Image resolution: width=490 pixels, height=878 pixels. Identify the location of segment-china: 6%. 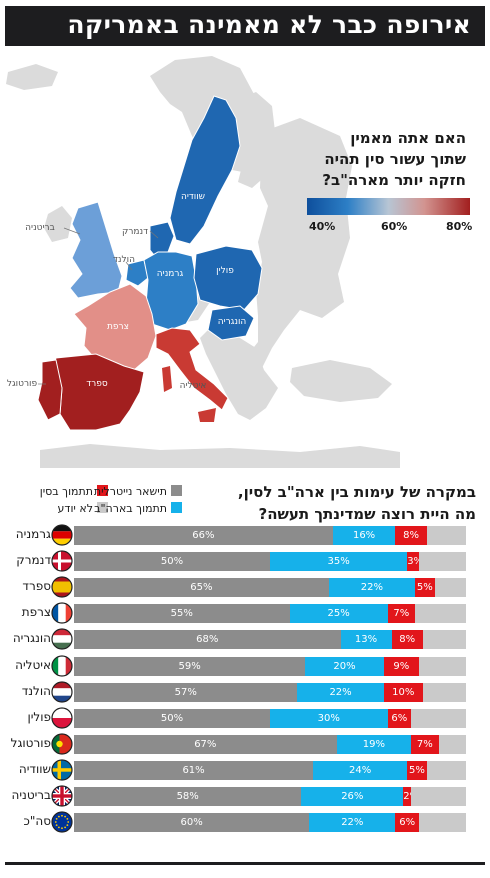
(399, 718).